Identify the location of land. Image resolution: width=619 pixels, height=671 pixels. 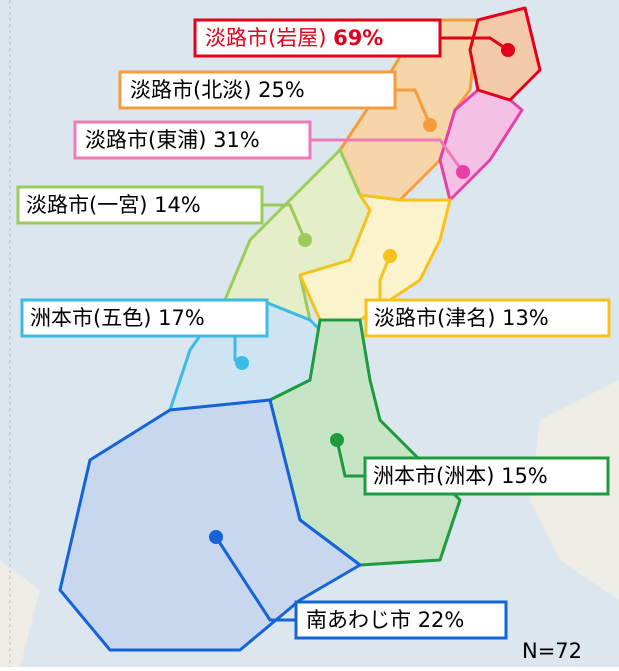
(20, 613).